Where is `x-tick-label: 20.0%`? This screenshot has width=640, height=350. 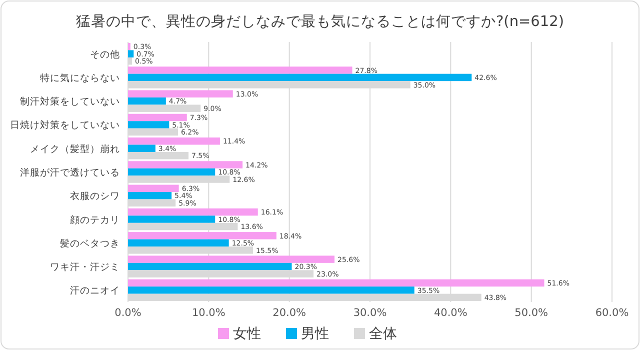
x-tick-label: 20.0% is located at coordinates (289, 313).